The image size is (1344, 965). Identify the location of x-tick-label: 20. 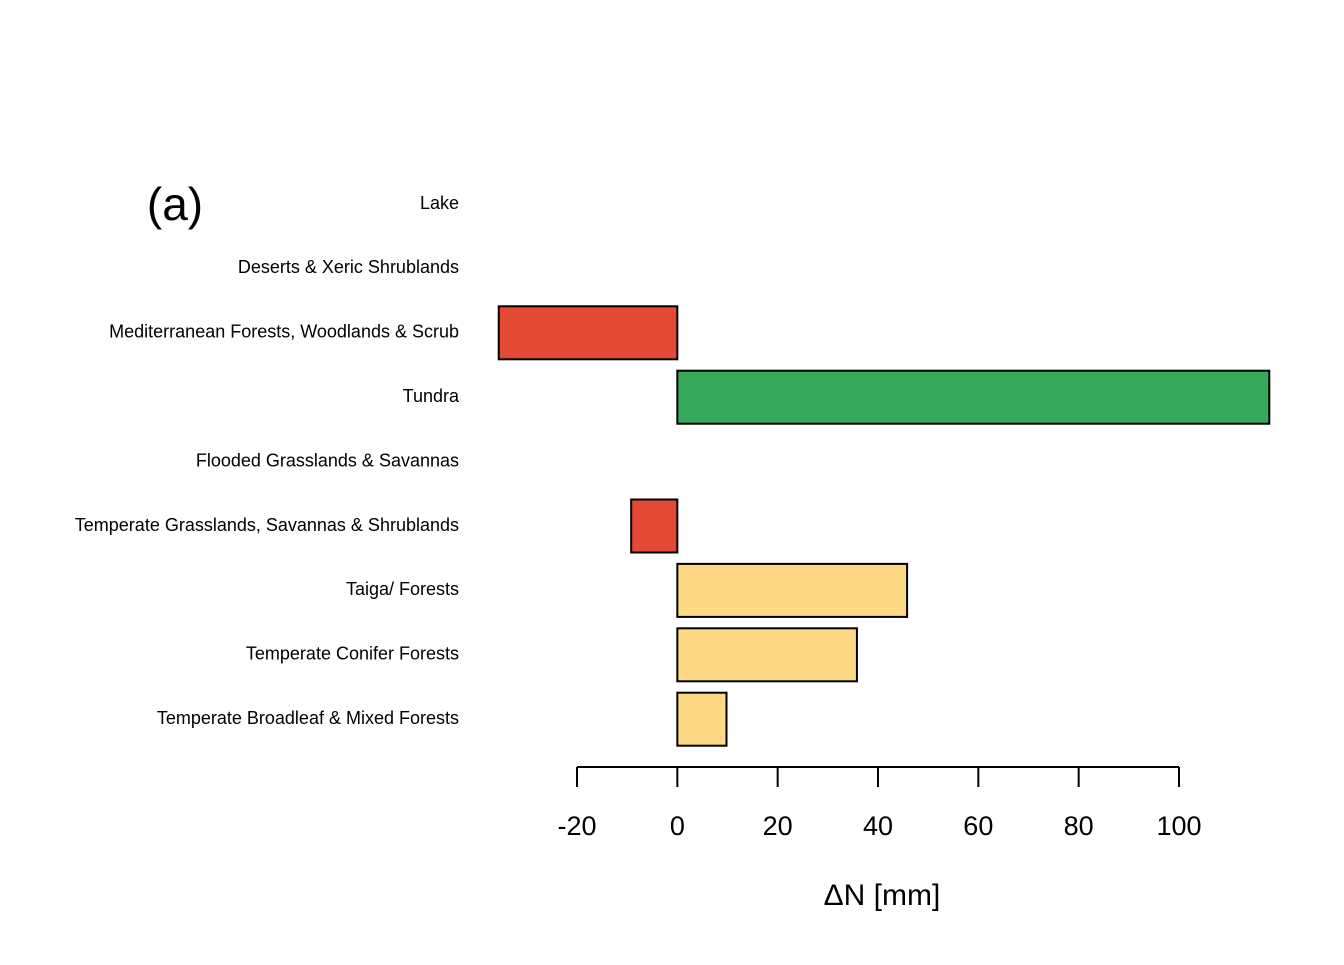
(778, 826).